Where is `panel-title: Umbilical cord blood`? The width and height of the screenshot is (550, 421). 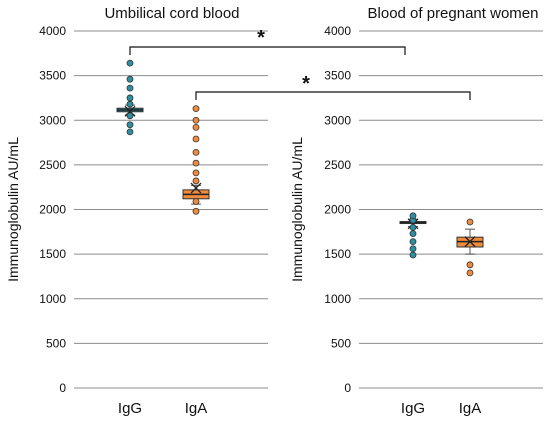
panel-title: Umbilical cord blood is located at coordinates (171, 13).